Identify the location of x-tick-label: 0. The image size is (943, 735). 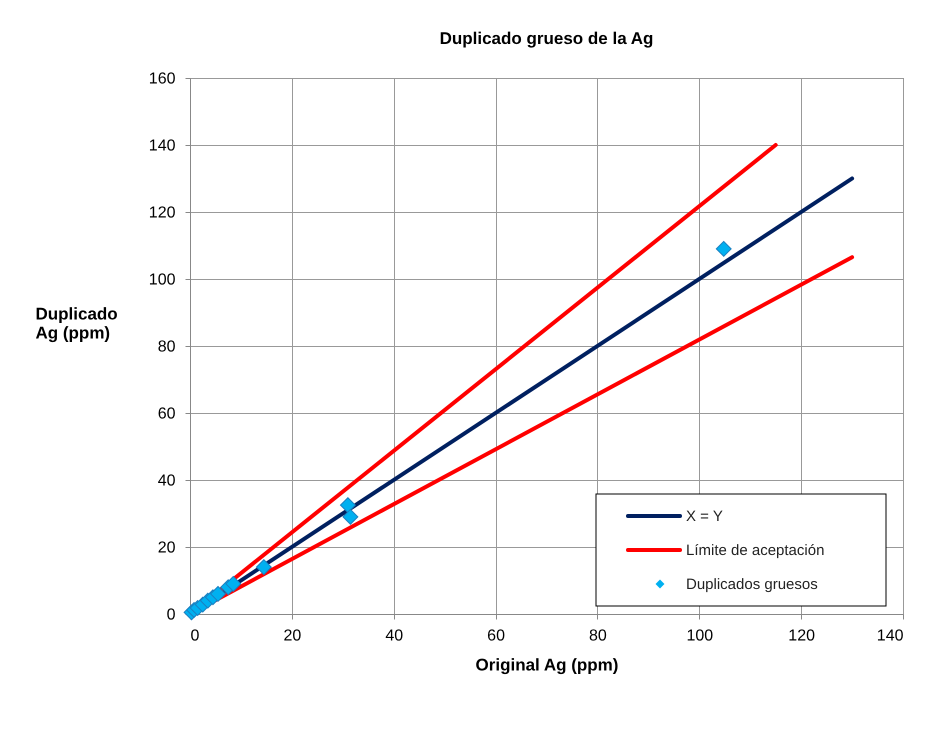
(195, 636).